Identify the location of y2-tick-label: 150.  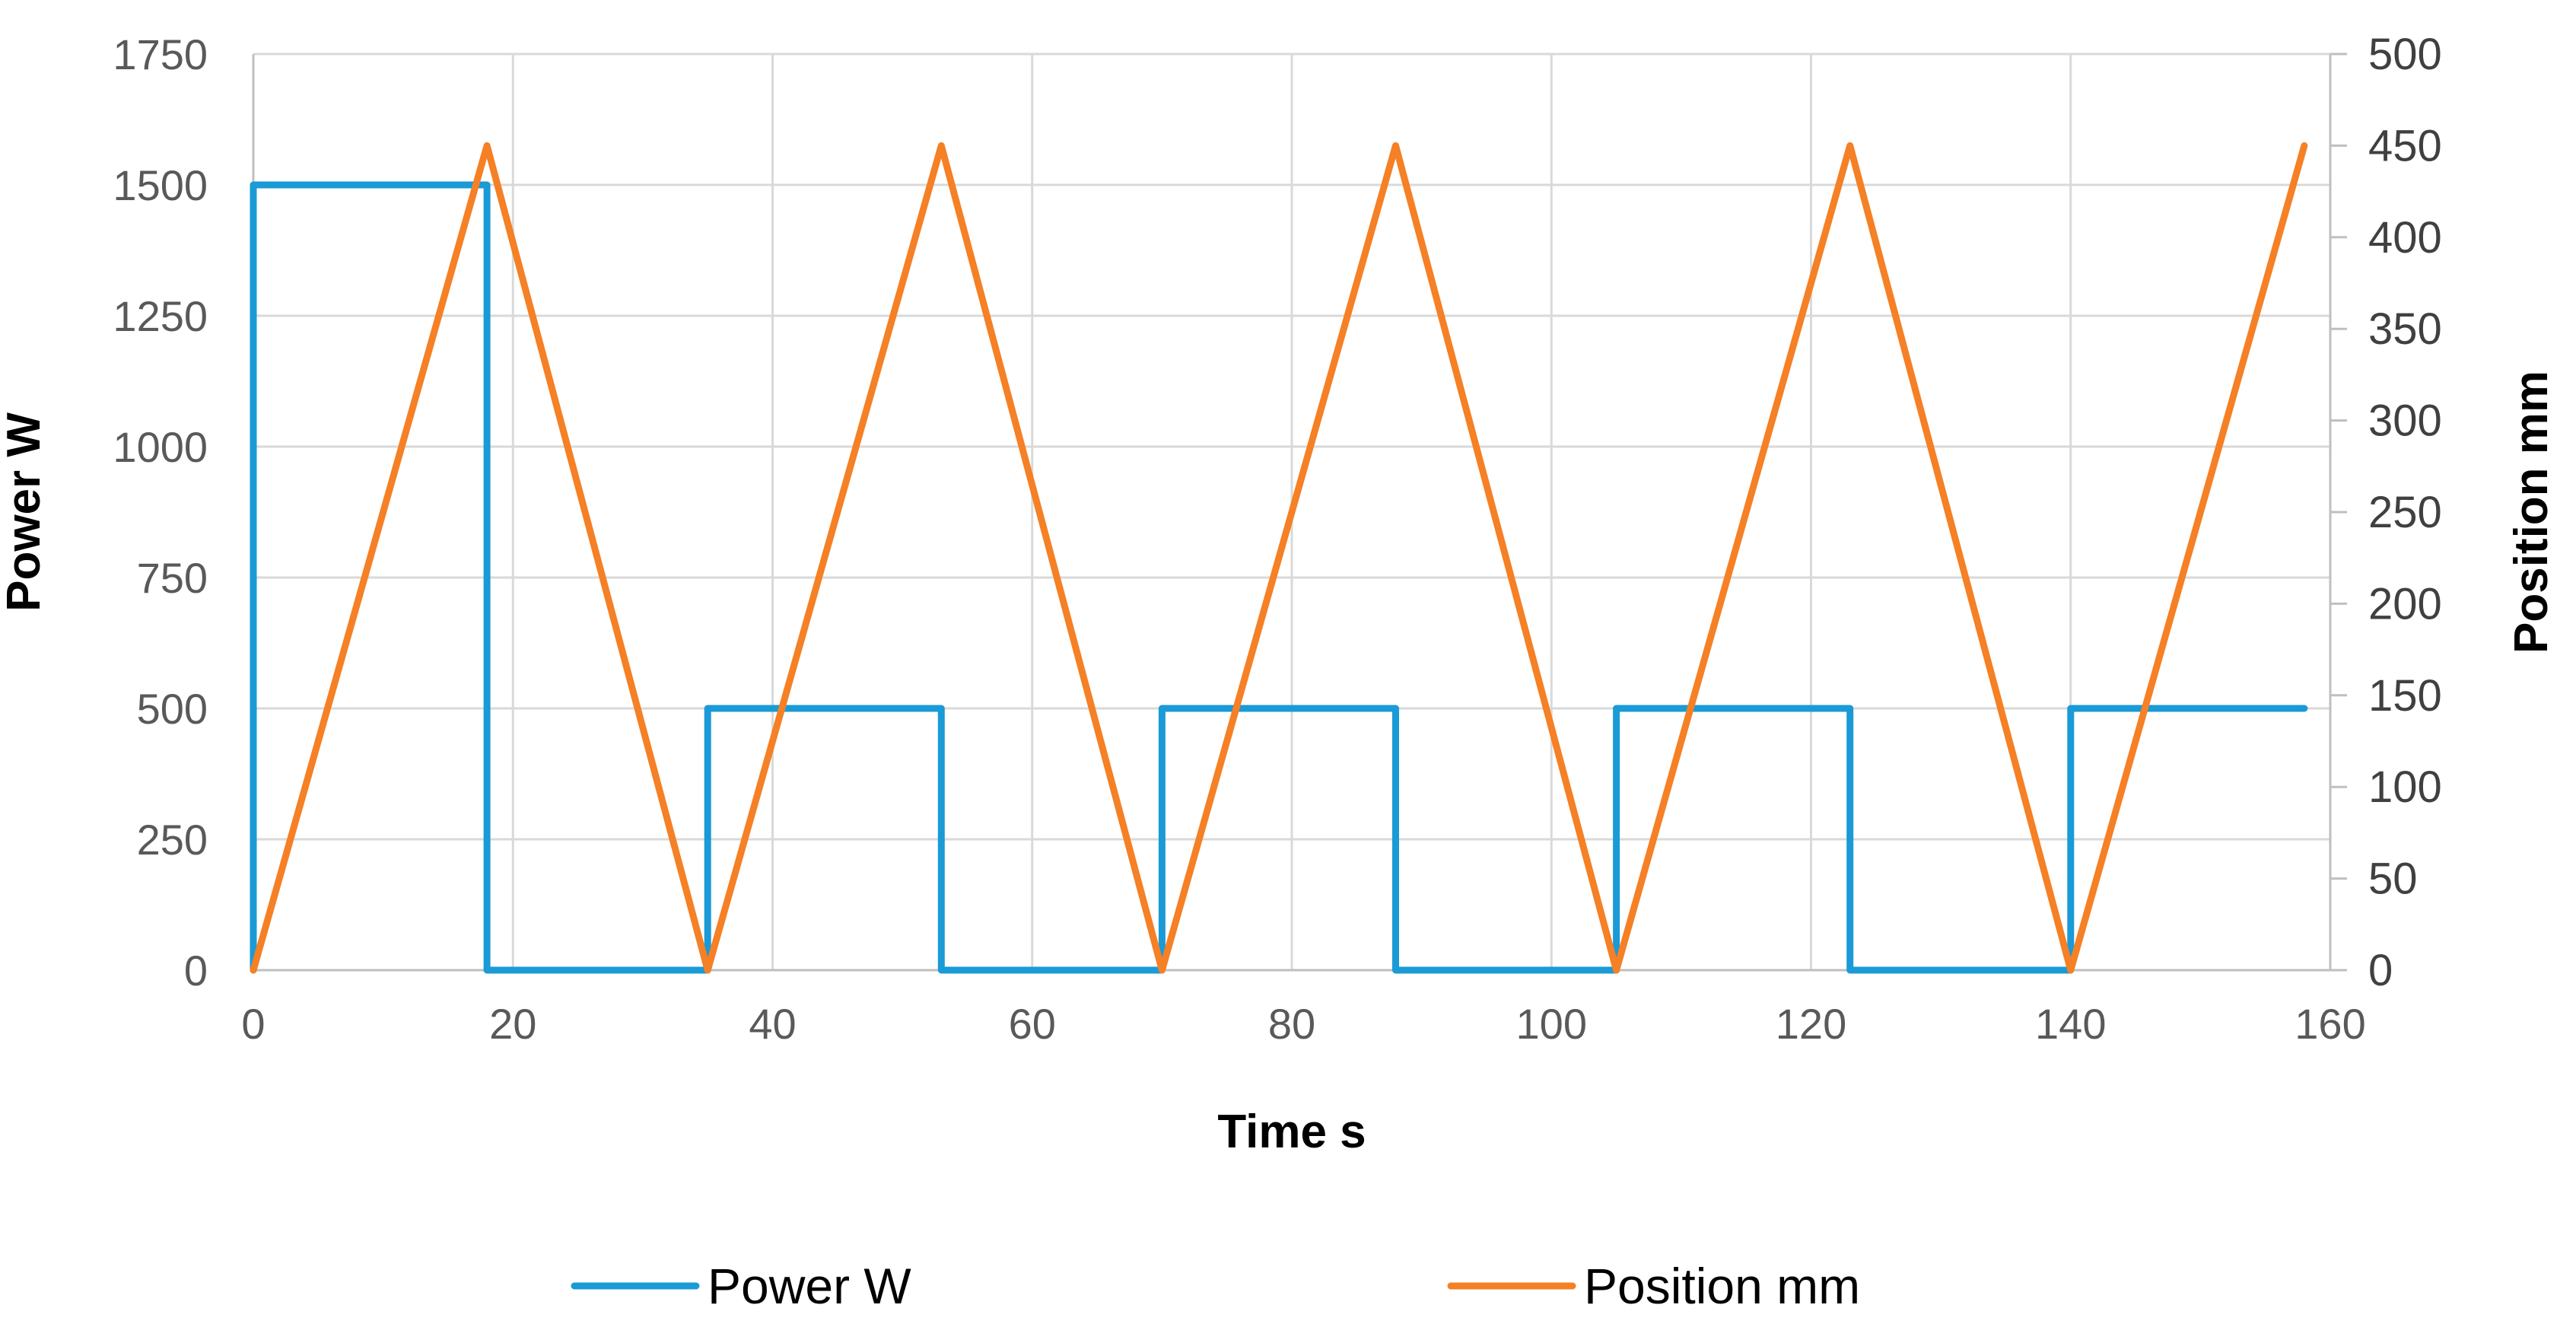
(2405, 696).